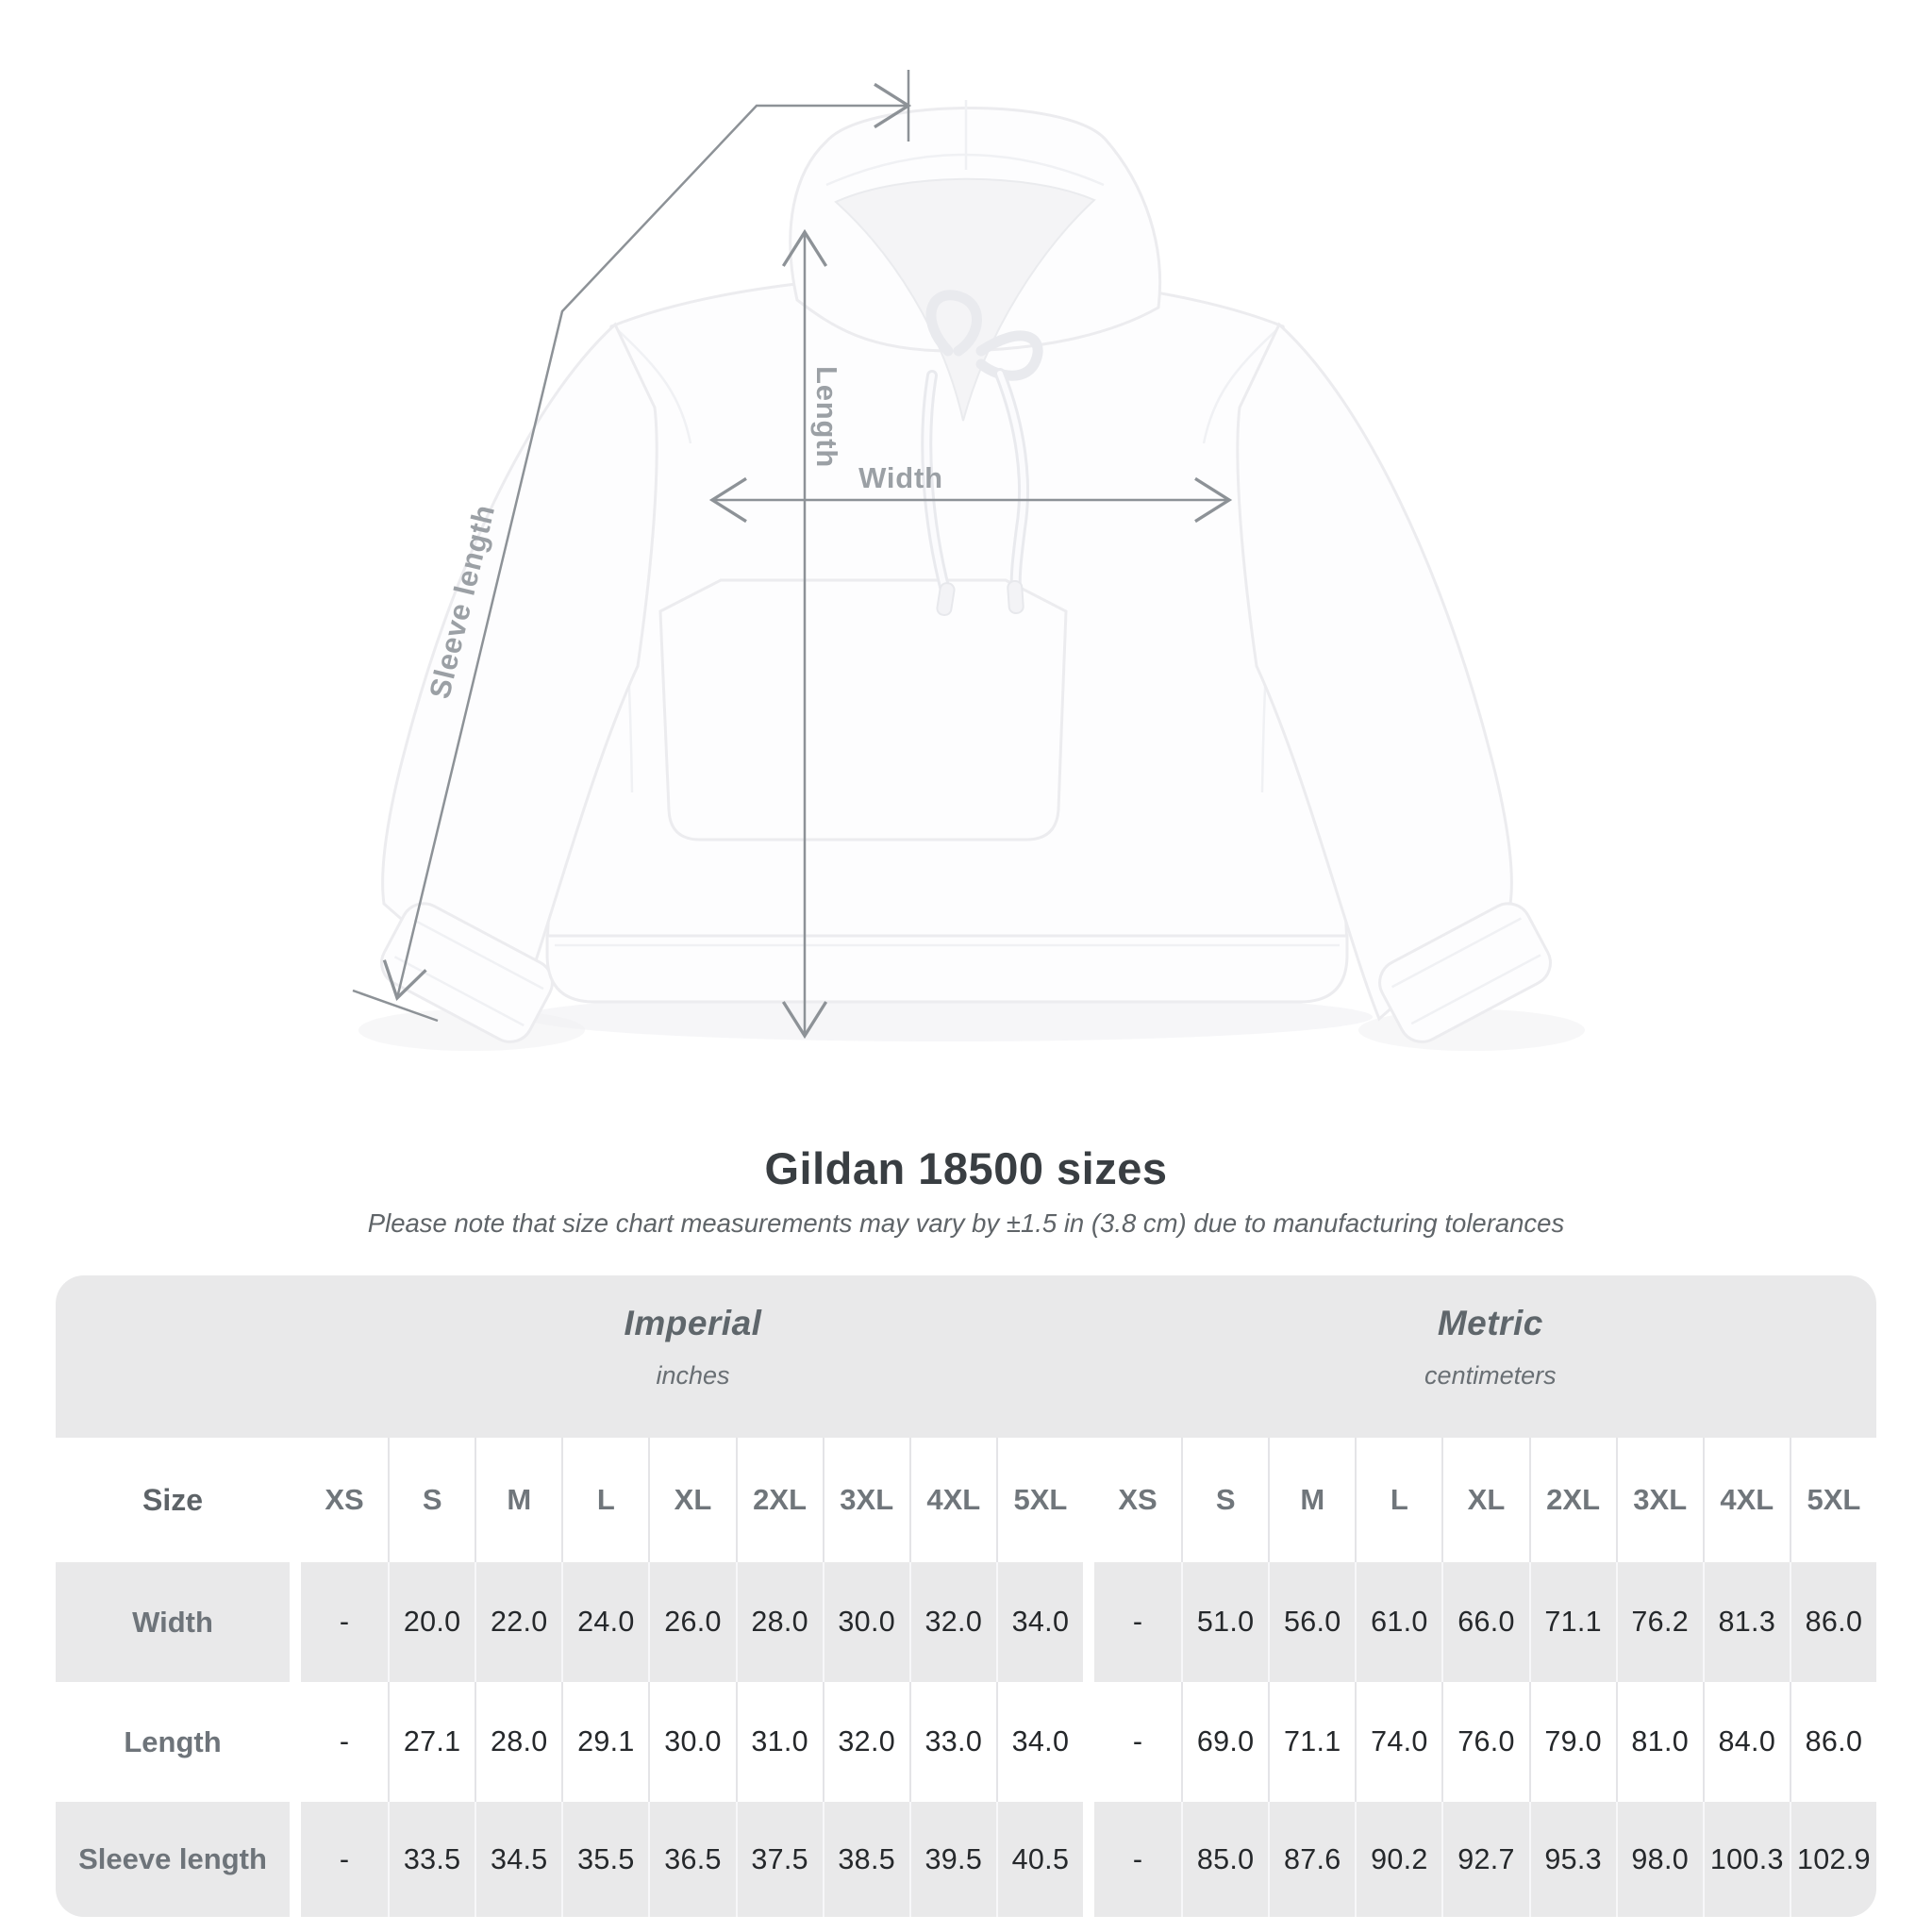 This screenshot has height=1932, width=1932. What do you see at coordinates (1746, 1860) in the screenshot?
I see `measurement-cell: 100.3` at bounding box center [1746, 1860].